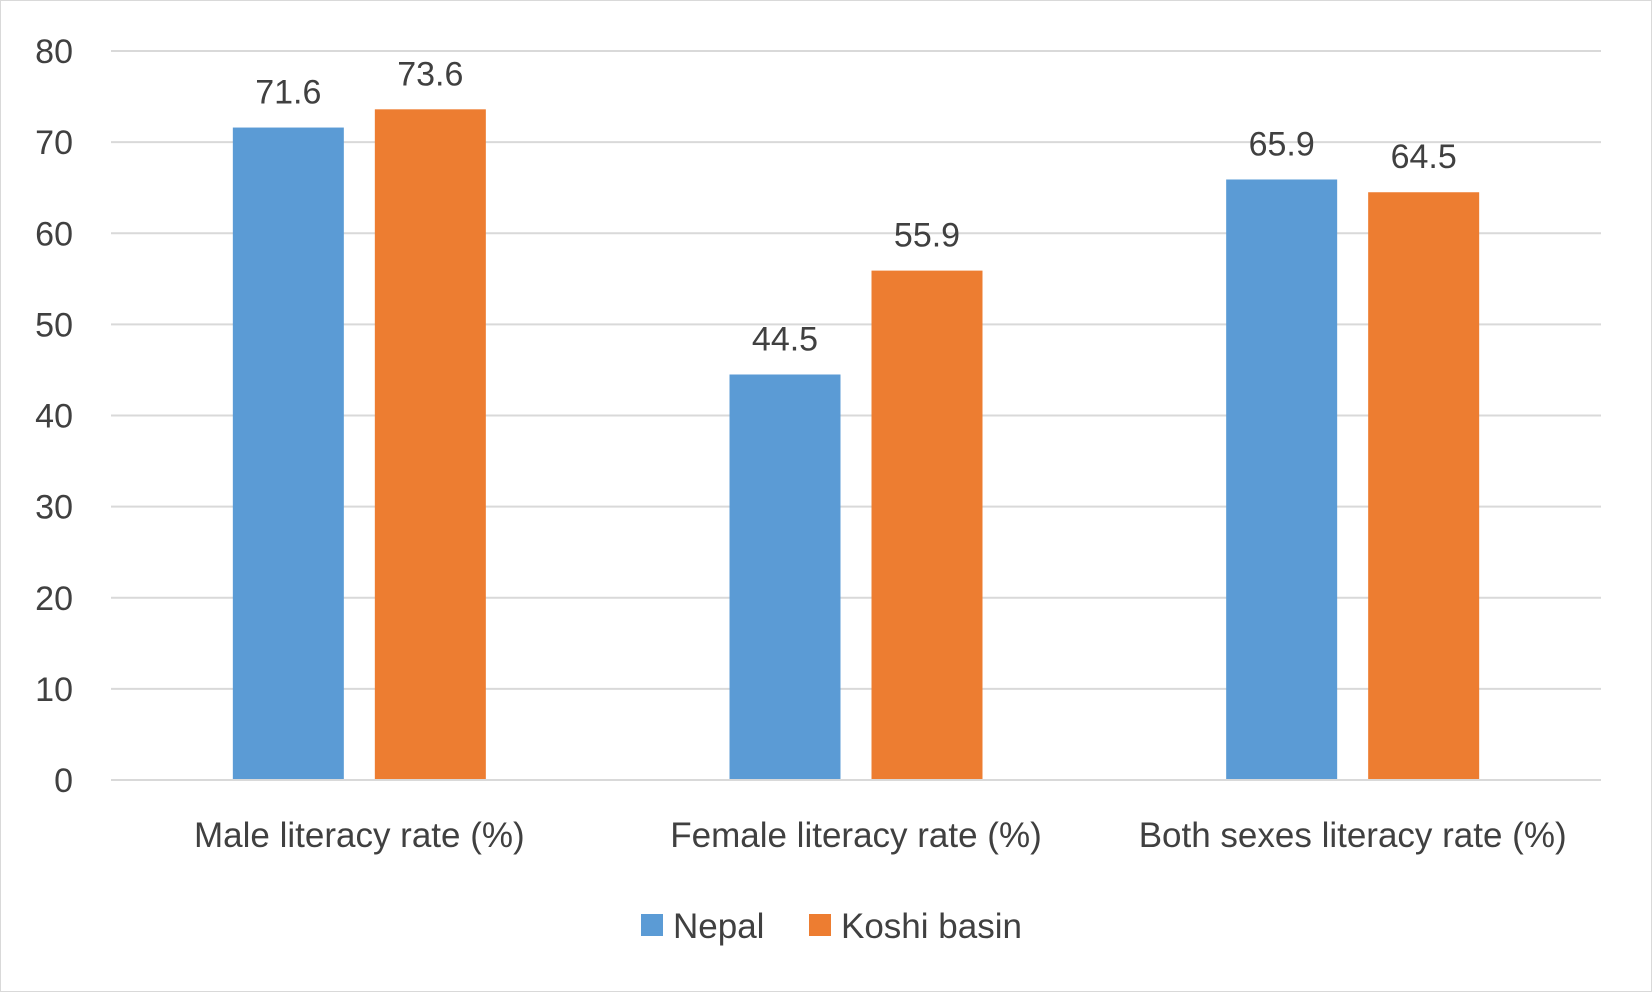  Describe the element at coordinates (54, 143) in the screenshot. I see `y-tick-label: 70` at that location.